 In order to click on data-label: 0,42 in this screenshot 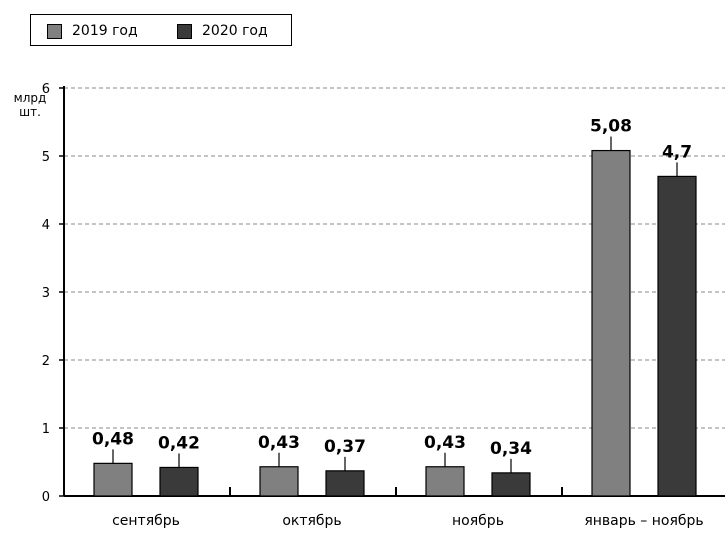, I will do `click(179, 443)`.